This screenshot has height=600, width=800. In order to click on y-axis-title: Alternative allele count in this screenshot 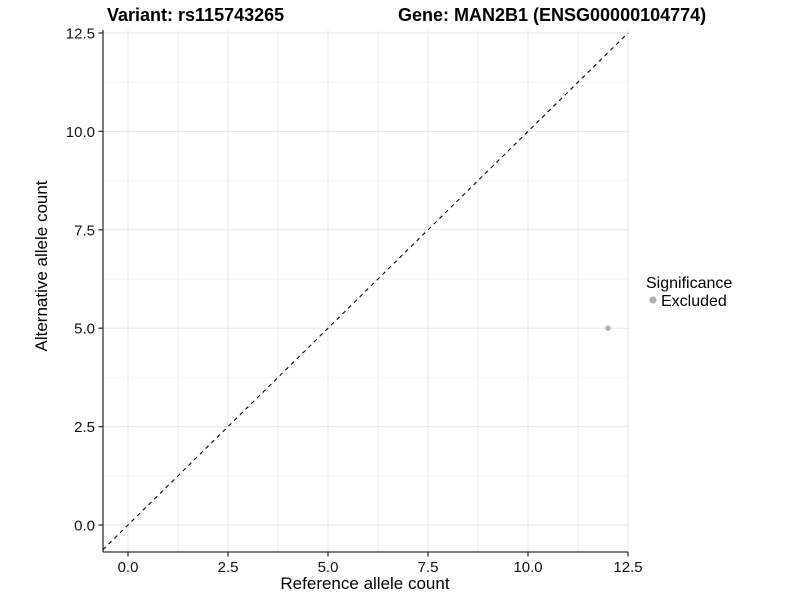, I will do `click(41, 265)`.